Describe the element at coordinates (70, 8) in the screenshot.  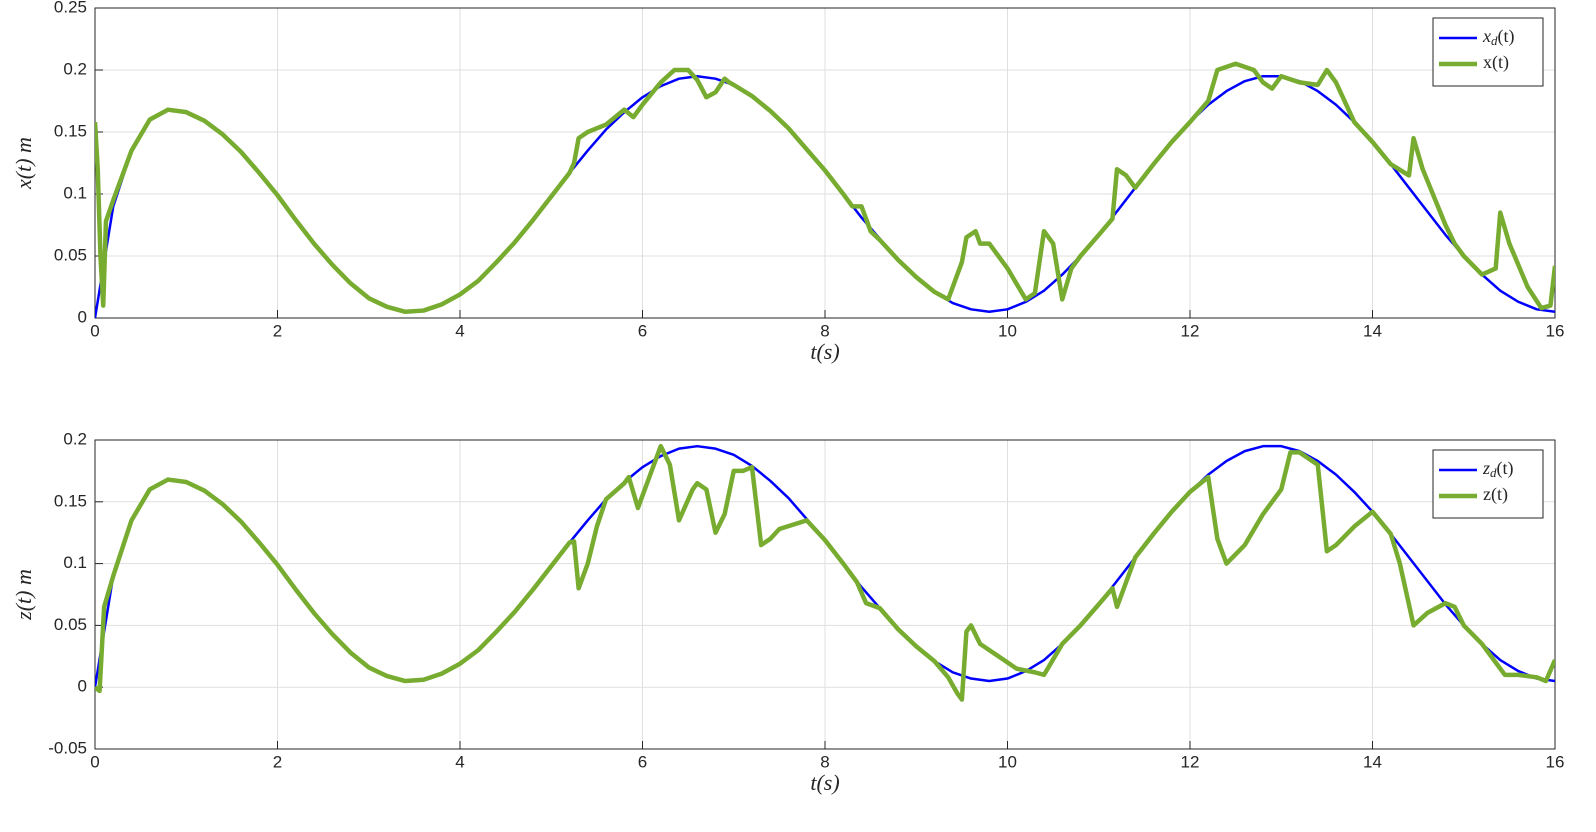
I see `y-tick-label: 0.25` at that location.